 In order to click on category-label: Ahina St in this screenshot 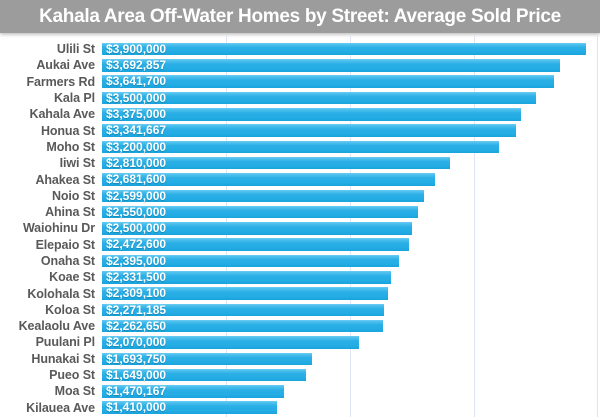, I will do `click(70, 212)`.